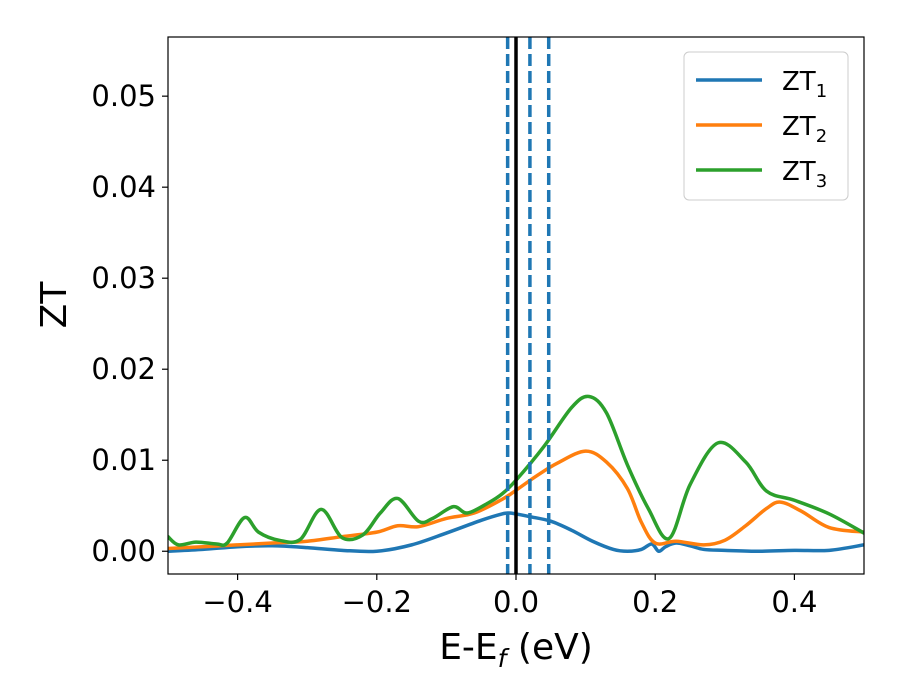  Describe the element at coordinates (123, 369) in the screenshot. I see `y-tick-label: 0.02` at that location.